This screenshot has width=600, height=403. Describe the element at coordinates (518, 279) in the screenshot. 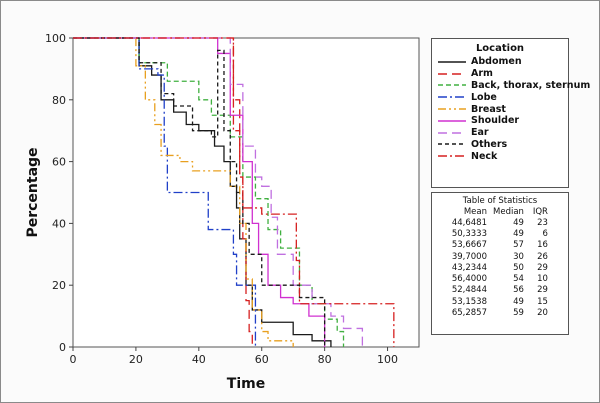

I see `stats-cell-median: 54` at that location.